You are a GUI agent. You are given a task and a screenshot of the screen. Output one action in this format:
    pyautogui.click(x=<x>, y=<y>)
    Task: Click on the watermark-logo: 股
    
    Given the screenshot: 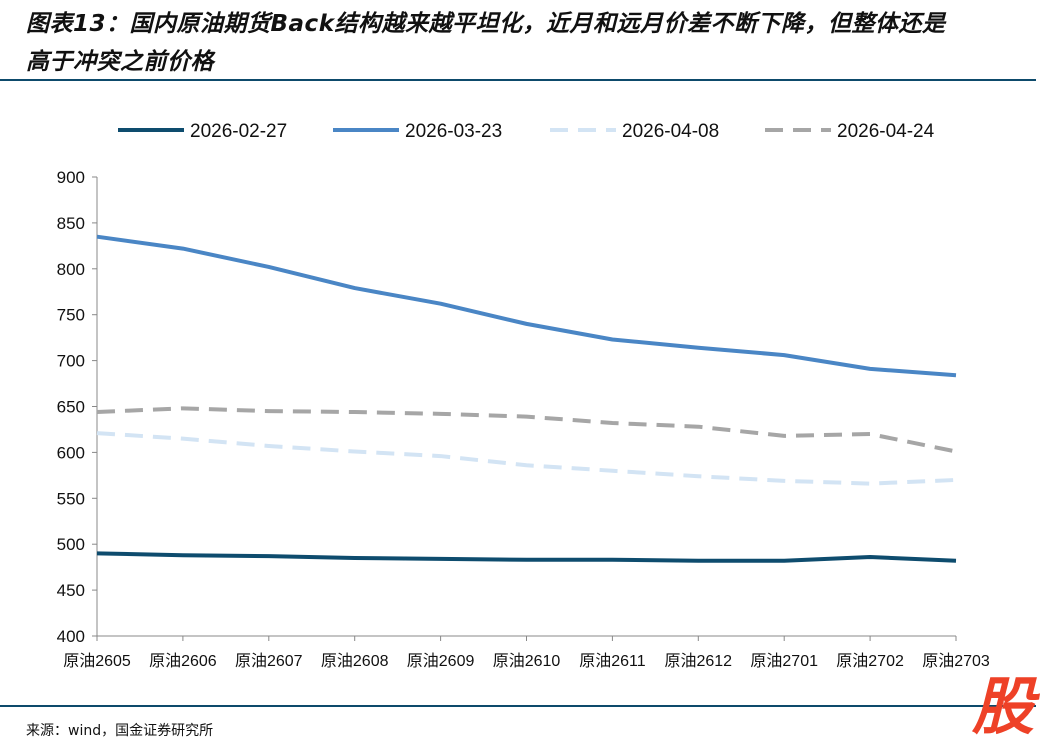 What is the action you would take?
    pyautogui.click(x=1003, y=706)
    